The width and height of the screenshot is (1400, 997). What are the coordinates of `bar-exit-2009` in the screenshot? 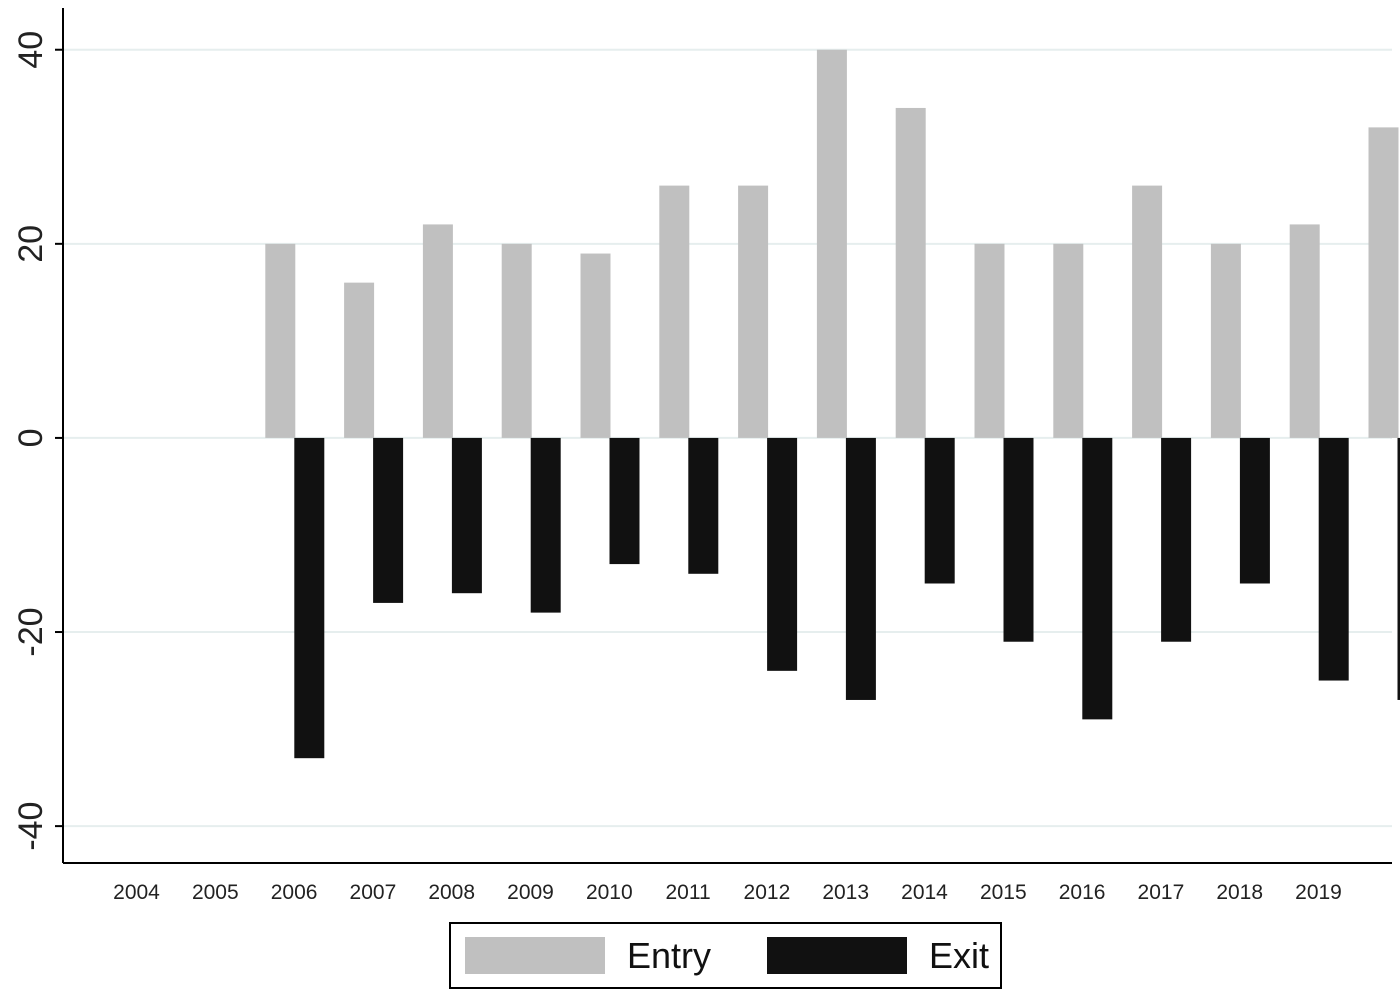 It's located at (624, 501).